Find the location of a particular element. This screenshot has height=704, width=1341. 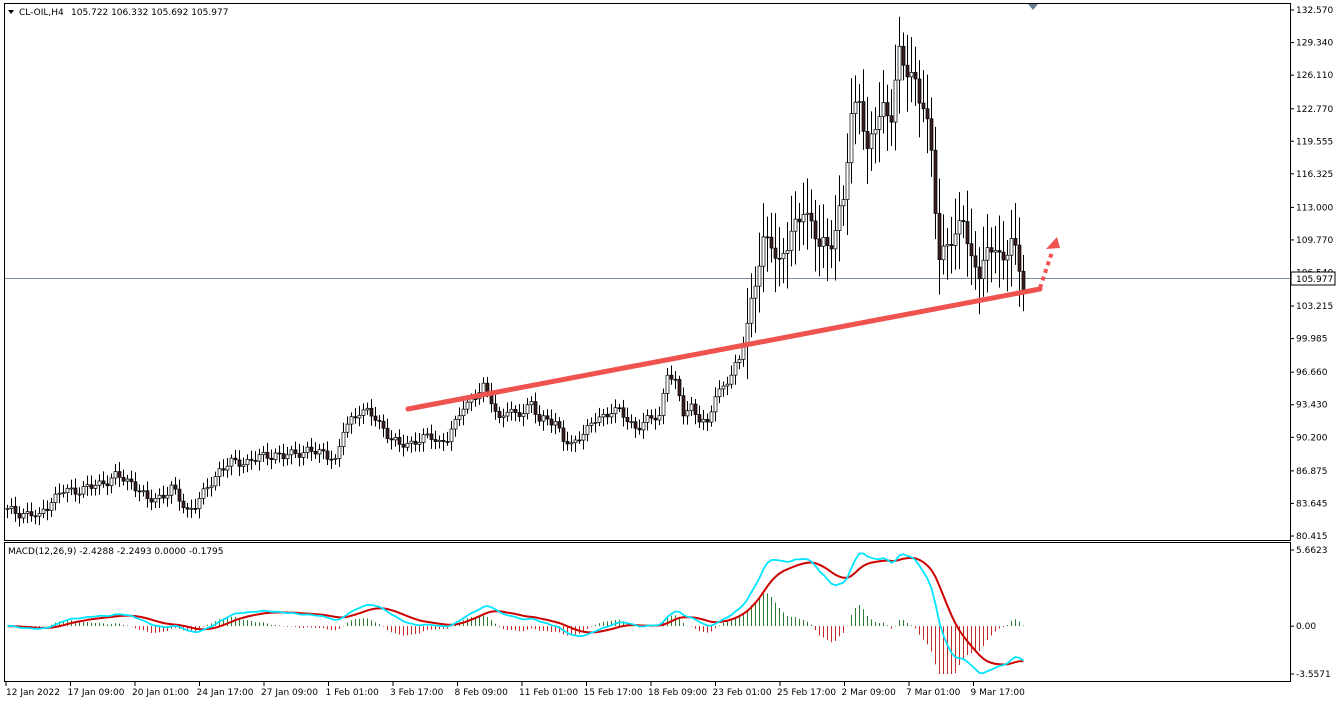

symbol-menu-icon is located at coordinates (11, 12).